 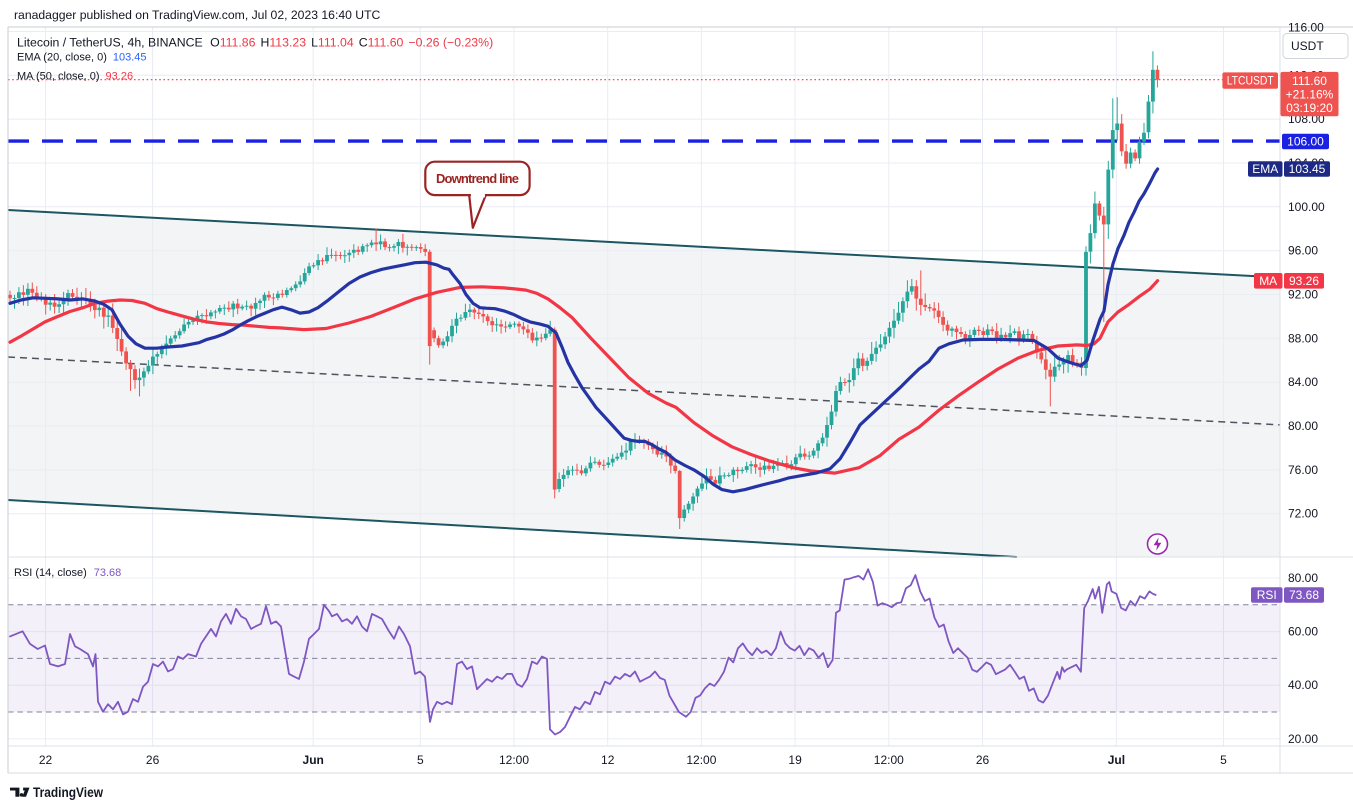 I want to click on svg-text: +21.16%, so click(x=1310, y=95).